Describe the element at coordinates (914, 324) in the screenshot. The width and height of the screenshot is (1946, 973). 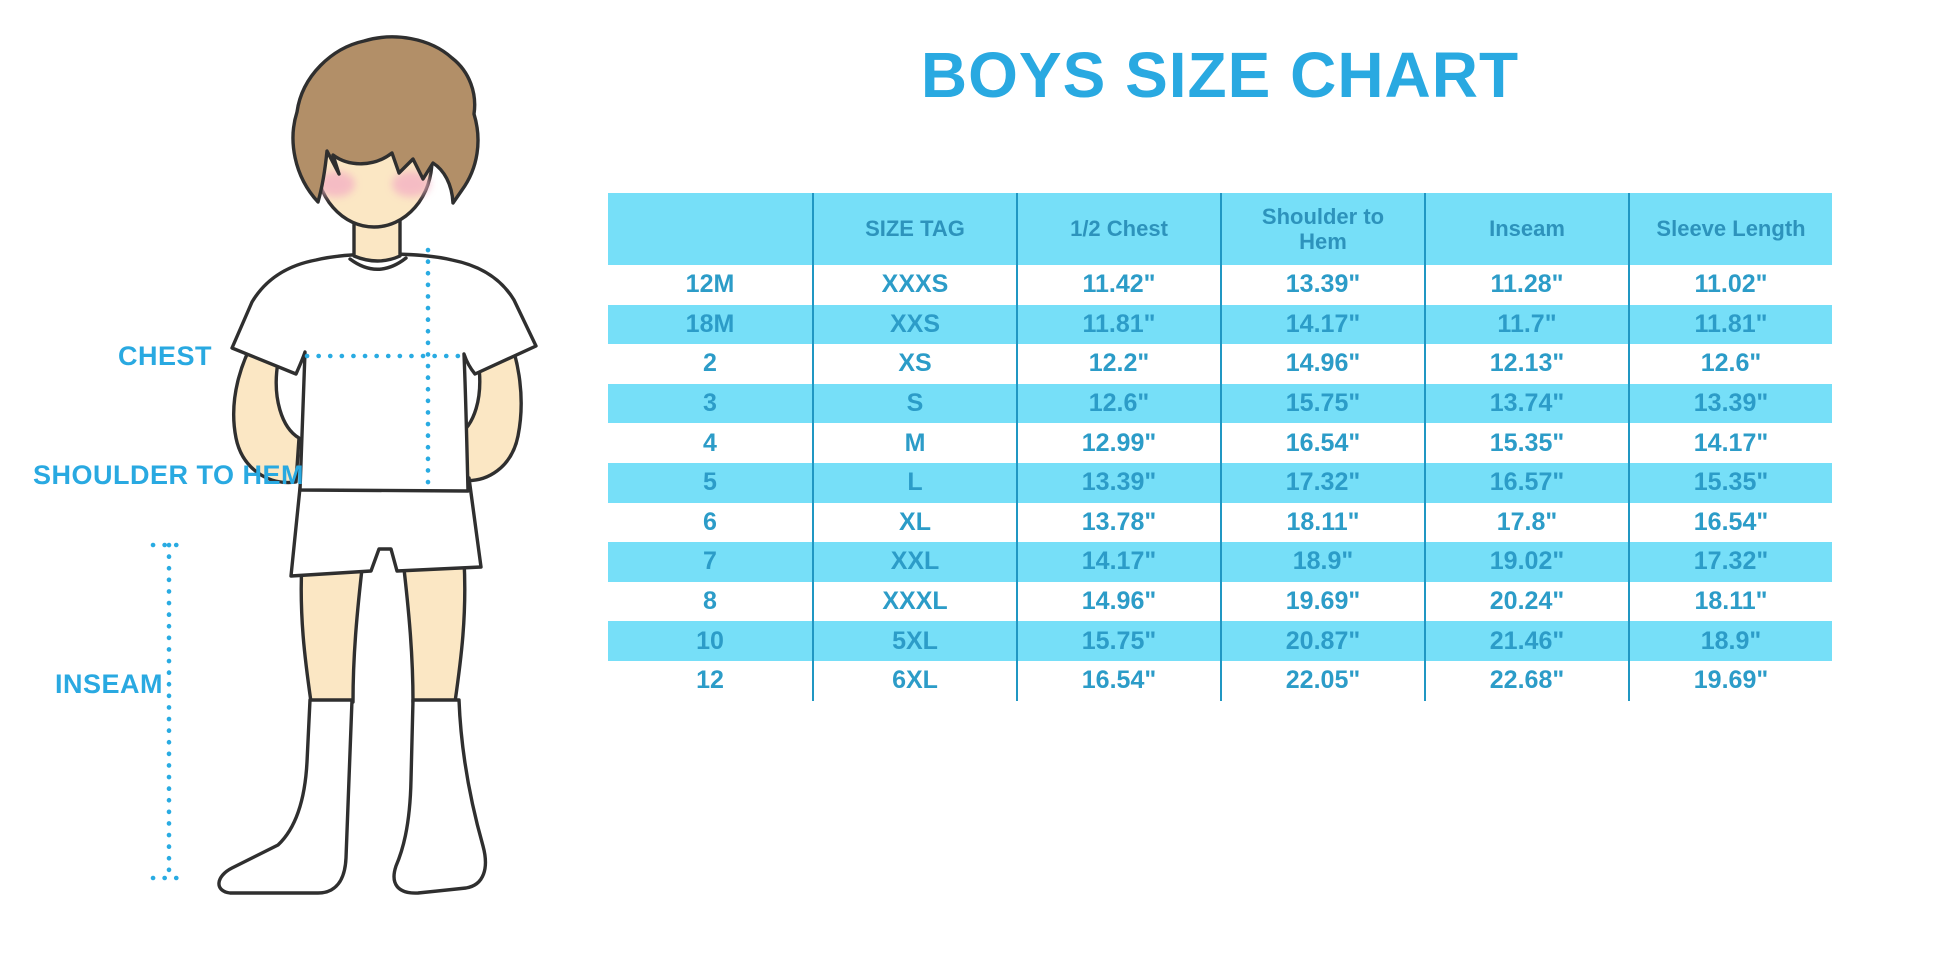
I see `table-cell: XXS` at that location.